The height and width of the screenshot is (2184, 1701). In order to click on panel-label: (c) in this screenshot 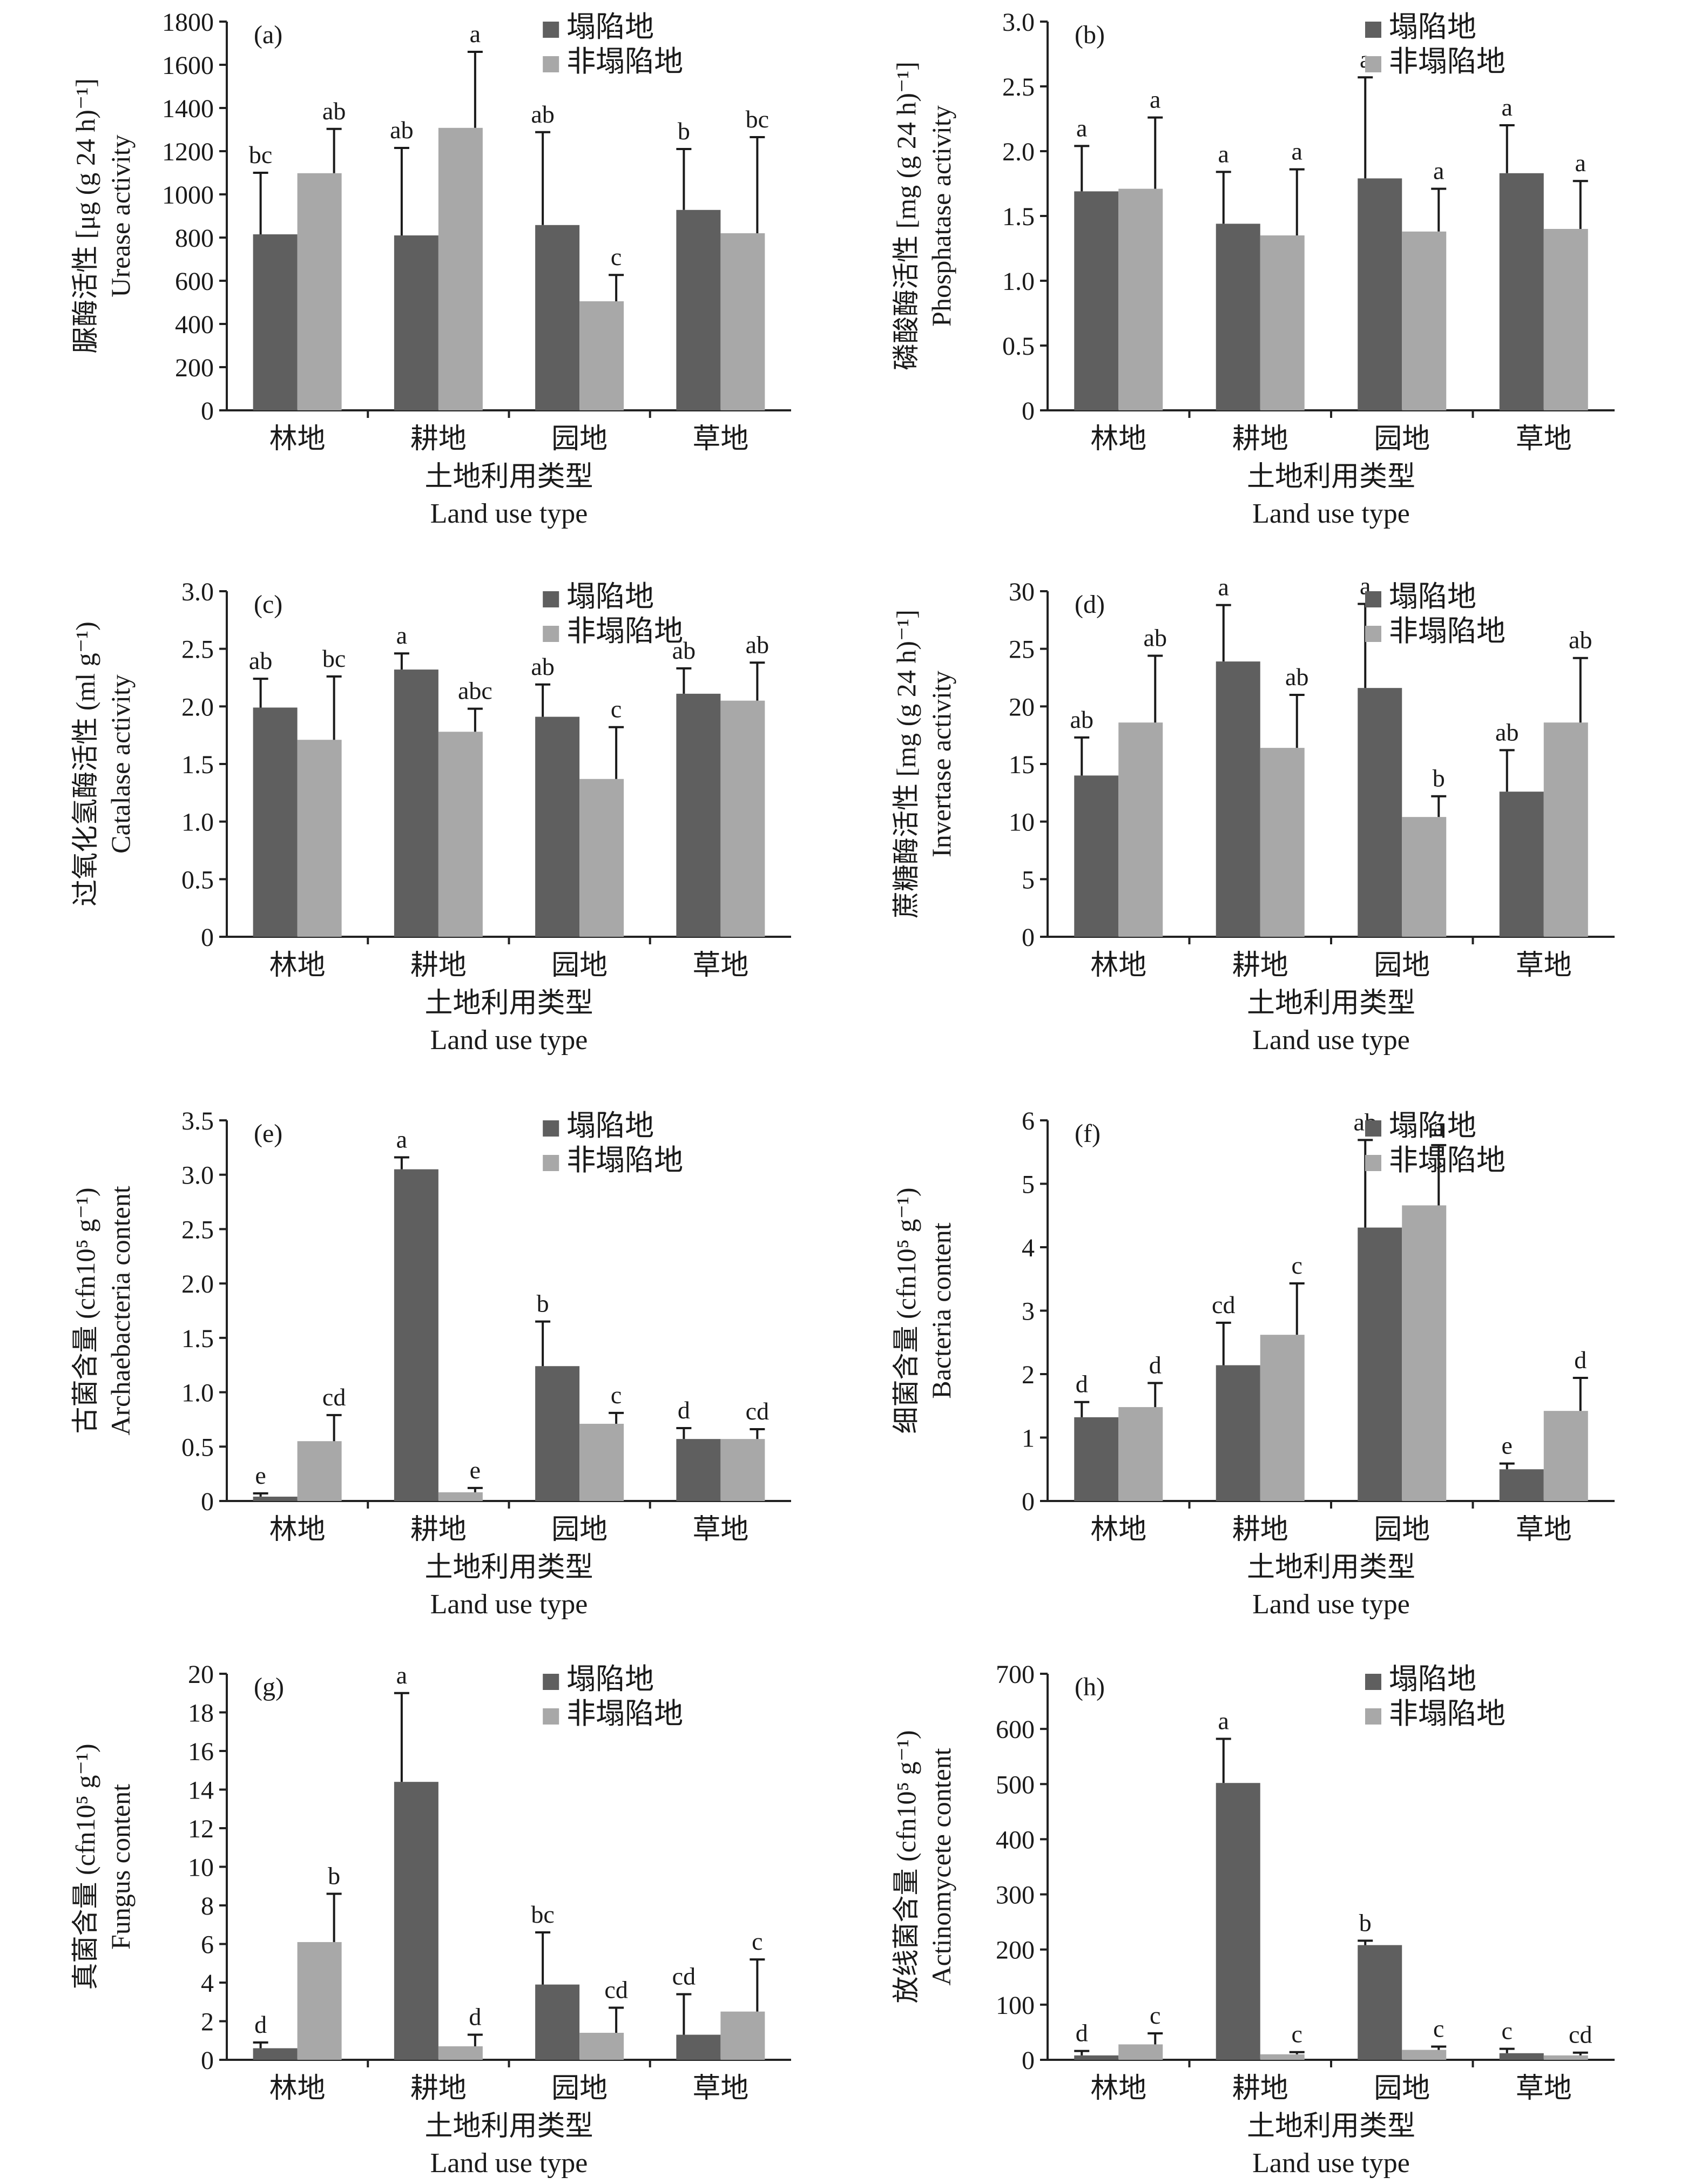, I will do `click(268, 604)`.